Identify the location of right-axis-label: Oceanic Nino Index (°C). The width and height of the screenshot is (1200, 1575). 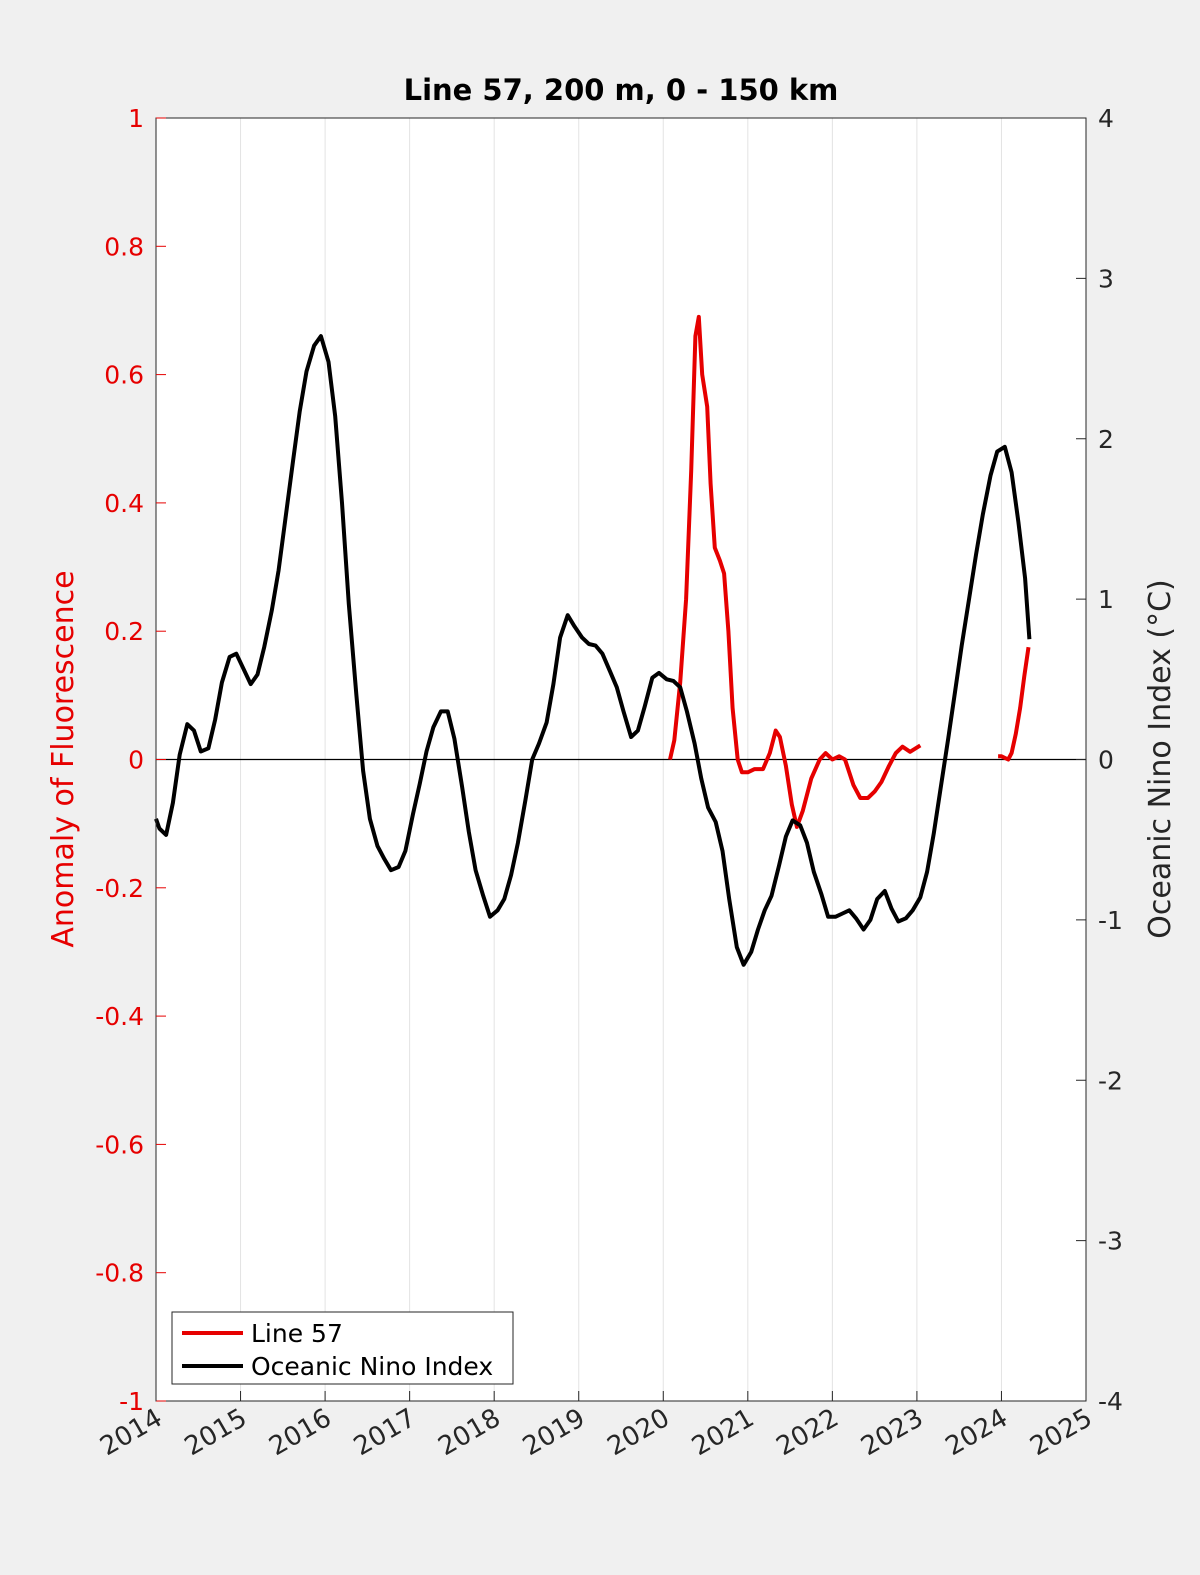
(1160, 759).